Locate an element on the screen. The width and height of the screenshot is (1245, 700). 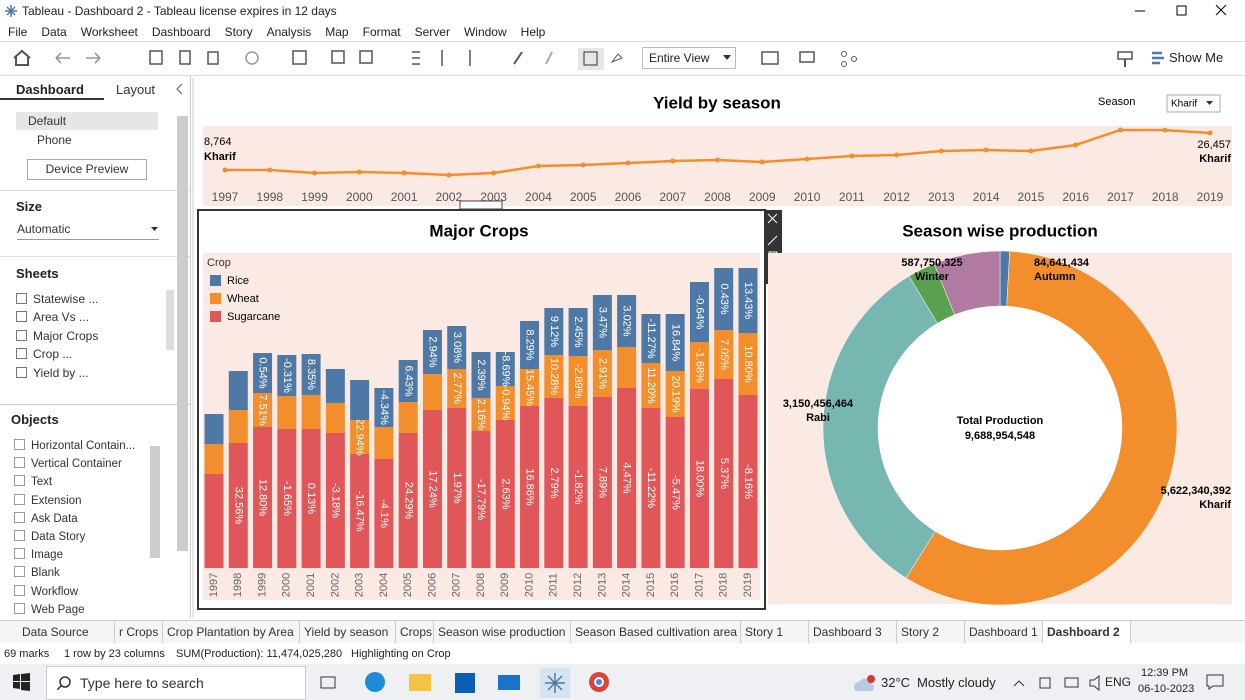
fit-dropdown: Entire View is located at coordinates (689, 58).